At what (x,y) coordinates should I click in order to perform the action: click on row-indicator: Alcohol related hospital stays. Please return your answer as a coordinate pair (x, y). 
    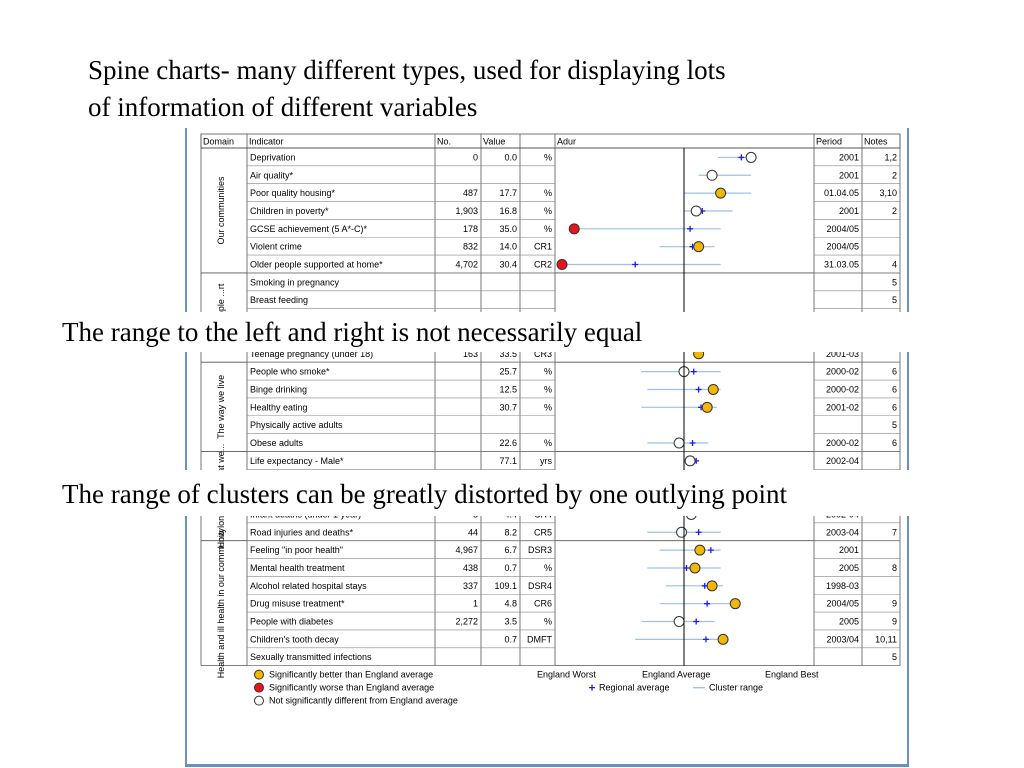
    Looking at the image, I should click on (308, 586).